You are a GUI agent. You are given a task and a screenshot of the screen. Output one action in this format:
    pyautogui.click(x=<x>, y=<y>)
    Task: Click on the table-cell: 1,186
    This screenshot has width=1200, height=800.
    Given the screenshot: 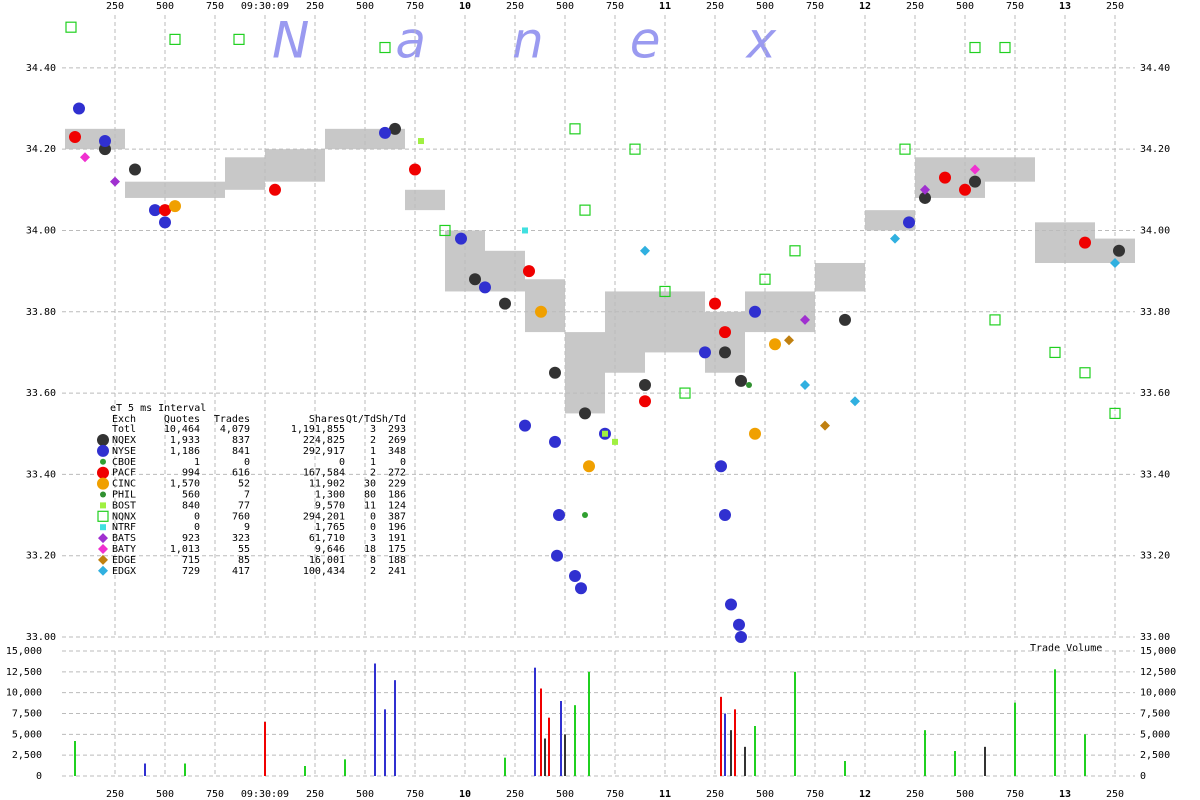 What is the action you would take?
    pyautogui.click(x=185, y=451)
    